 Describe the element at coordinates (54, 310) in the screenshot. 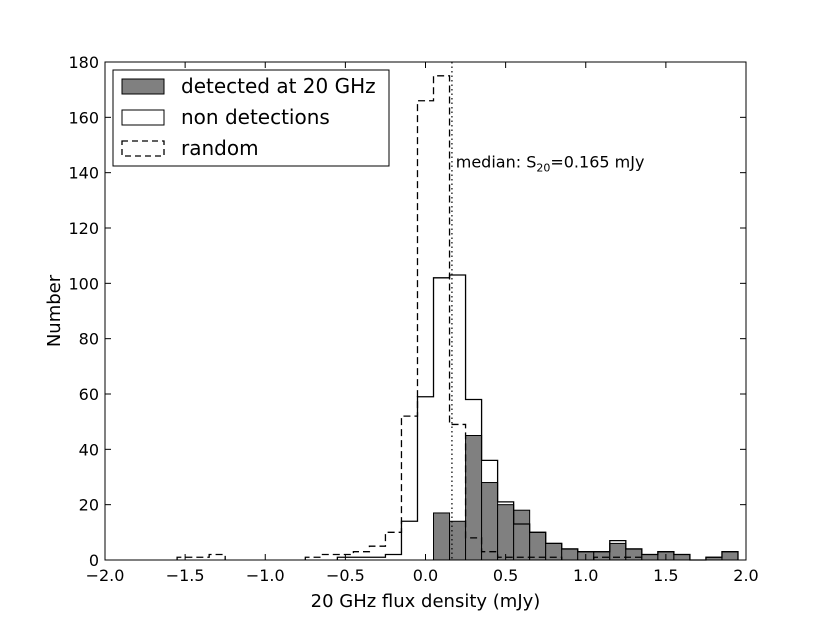

I see `y-axis-label: Number` at that location.